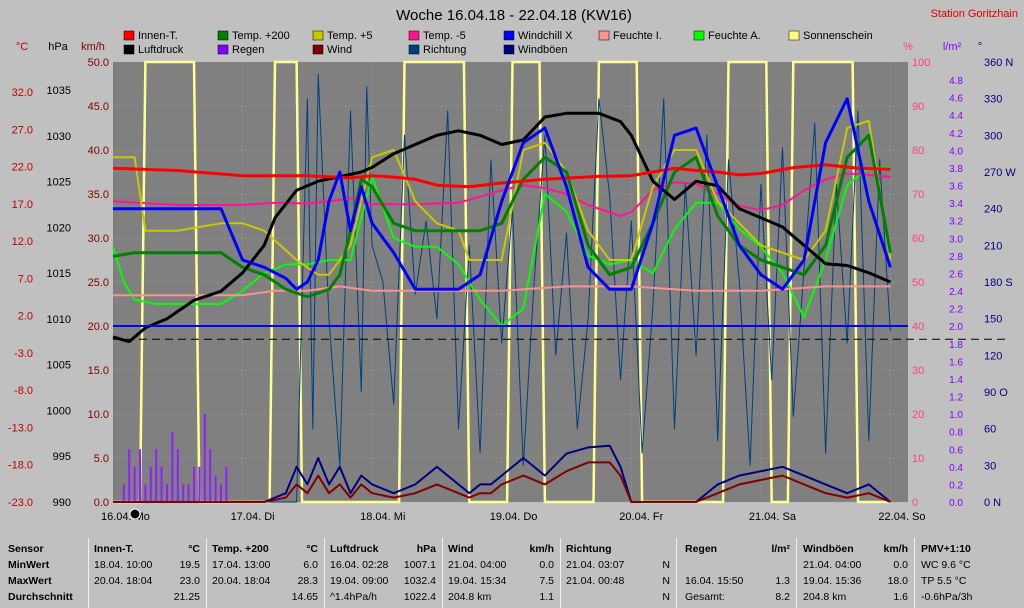 The image size is (1024, 608). Describe the element at coordinates (956, 362) in the screenshot. I see `tick-label: 1.6` at that location.